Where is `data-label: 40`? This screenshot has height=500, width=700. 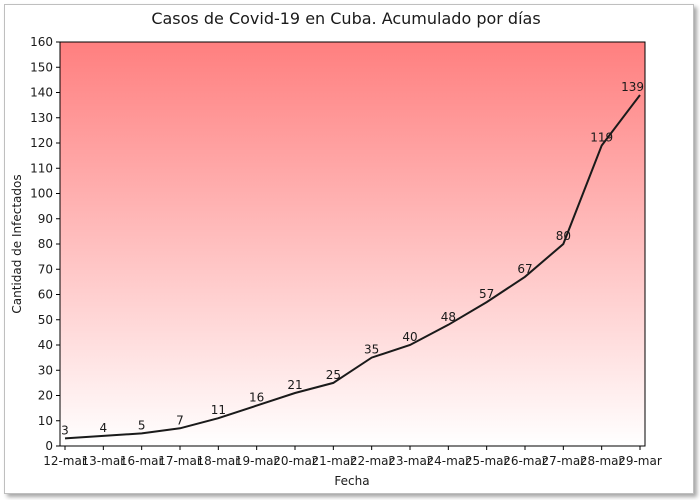 data-label: 40 is located at coordinates (409, 337).